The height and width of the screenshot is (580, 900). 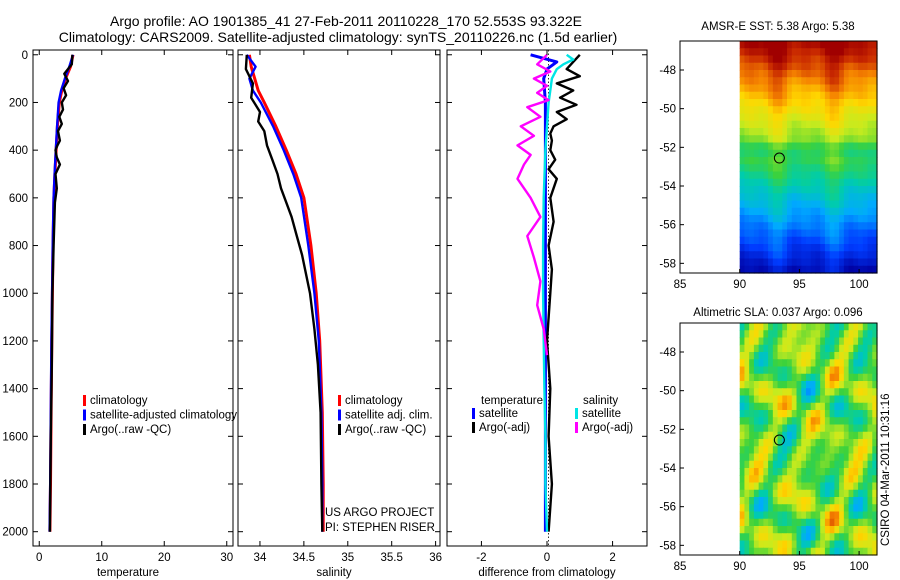 What do you see at coordinates (84, 400) in the screenshot?
I see `temperature-legend-climatology-swatch` at bounding box center [84, 400].